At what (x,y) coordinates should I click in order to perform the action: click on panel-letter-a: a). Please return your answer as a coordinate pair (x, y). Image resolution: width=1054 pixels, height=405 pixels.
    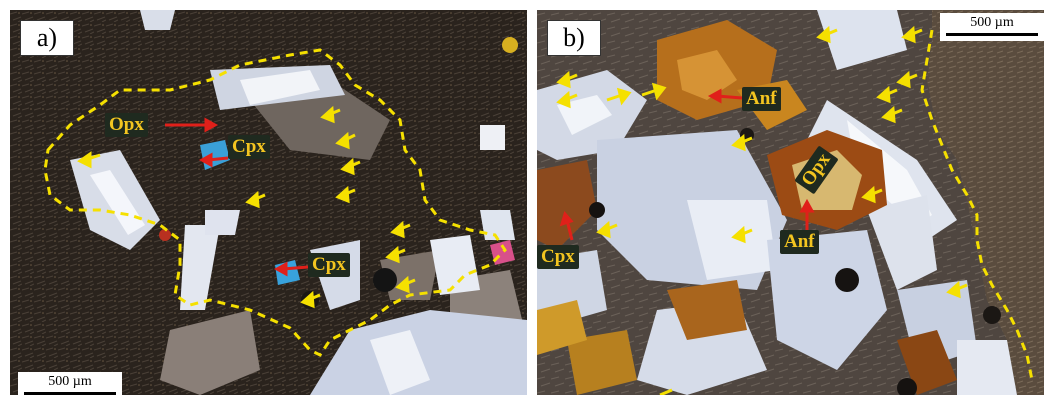
    Looking at the image, I should click on (47, 38).